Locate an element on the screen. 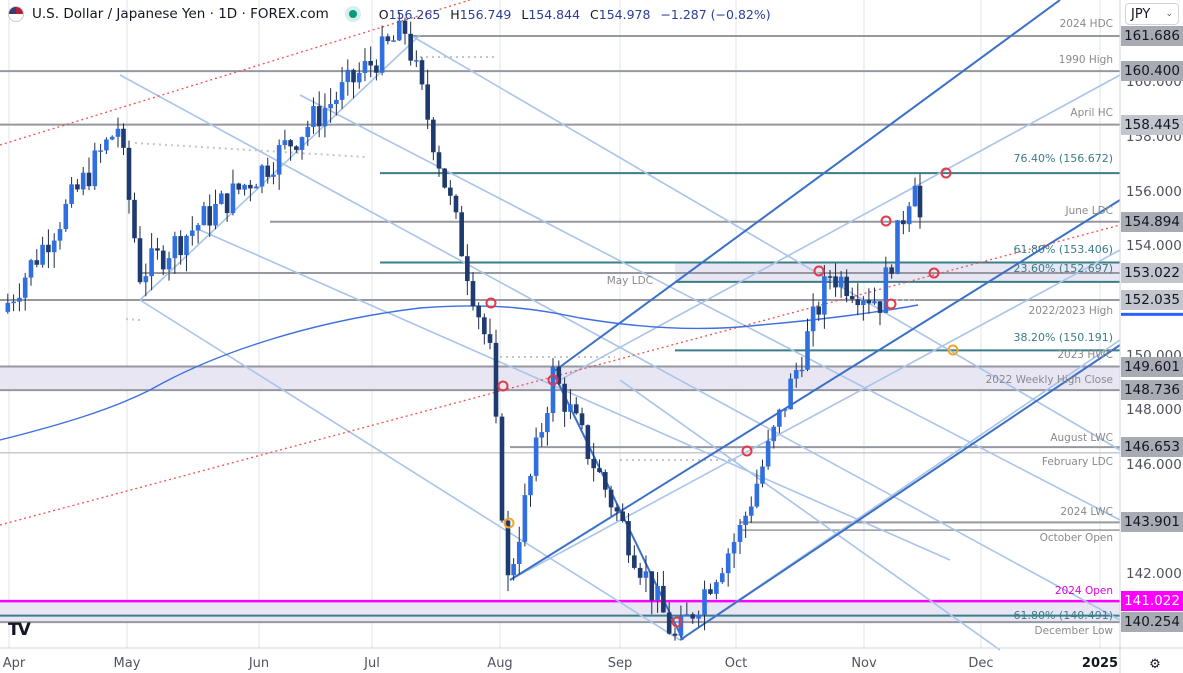 The height and width of the screenshot is (673, 1183). price-level-tag: 160.400 is located at coordinates (1152, 71).